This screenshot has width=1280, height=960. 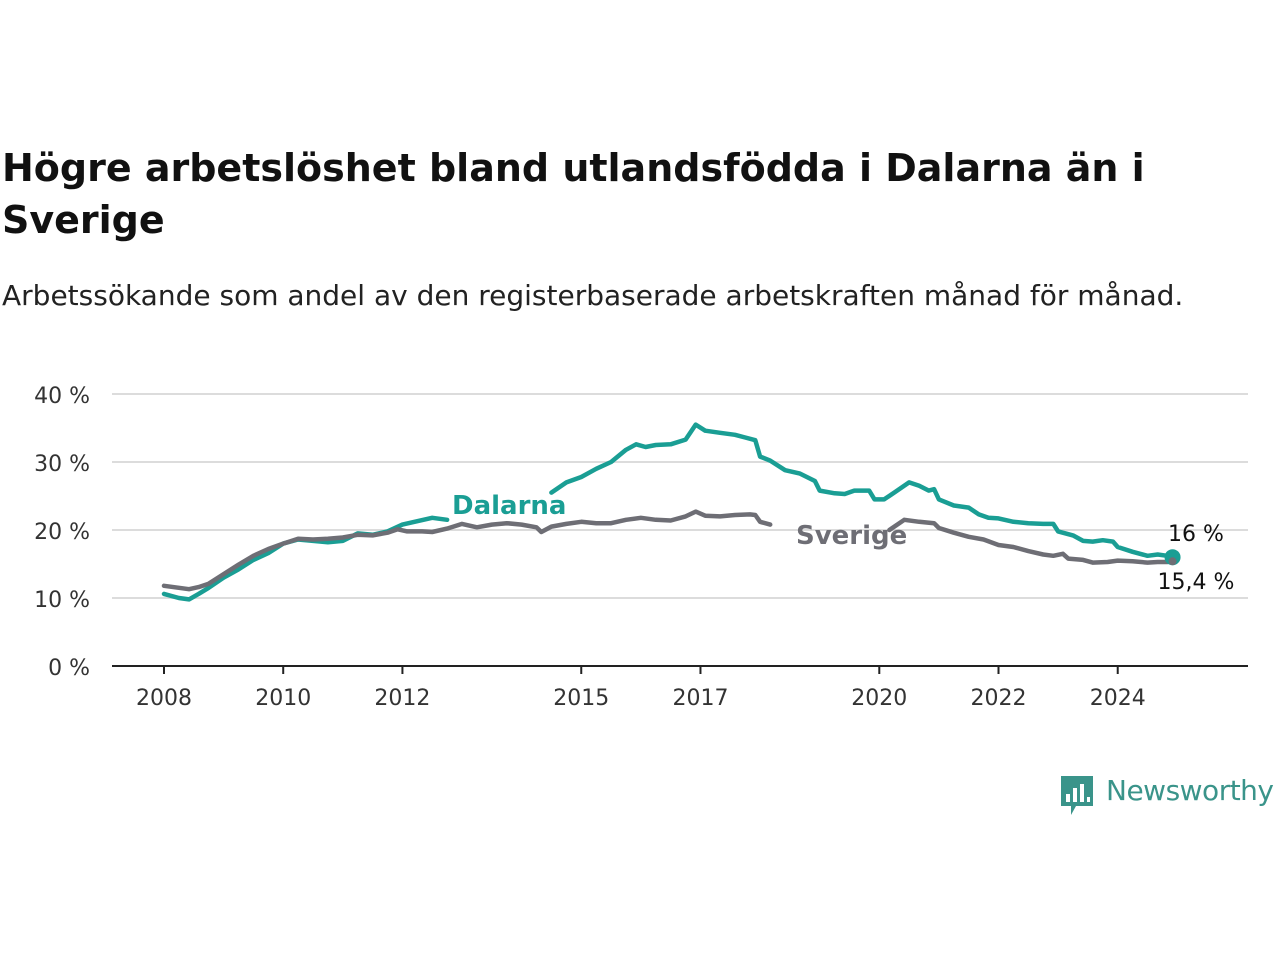 I want to click on x-tick-label: 2022, so click(x=999, y=698).